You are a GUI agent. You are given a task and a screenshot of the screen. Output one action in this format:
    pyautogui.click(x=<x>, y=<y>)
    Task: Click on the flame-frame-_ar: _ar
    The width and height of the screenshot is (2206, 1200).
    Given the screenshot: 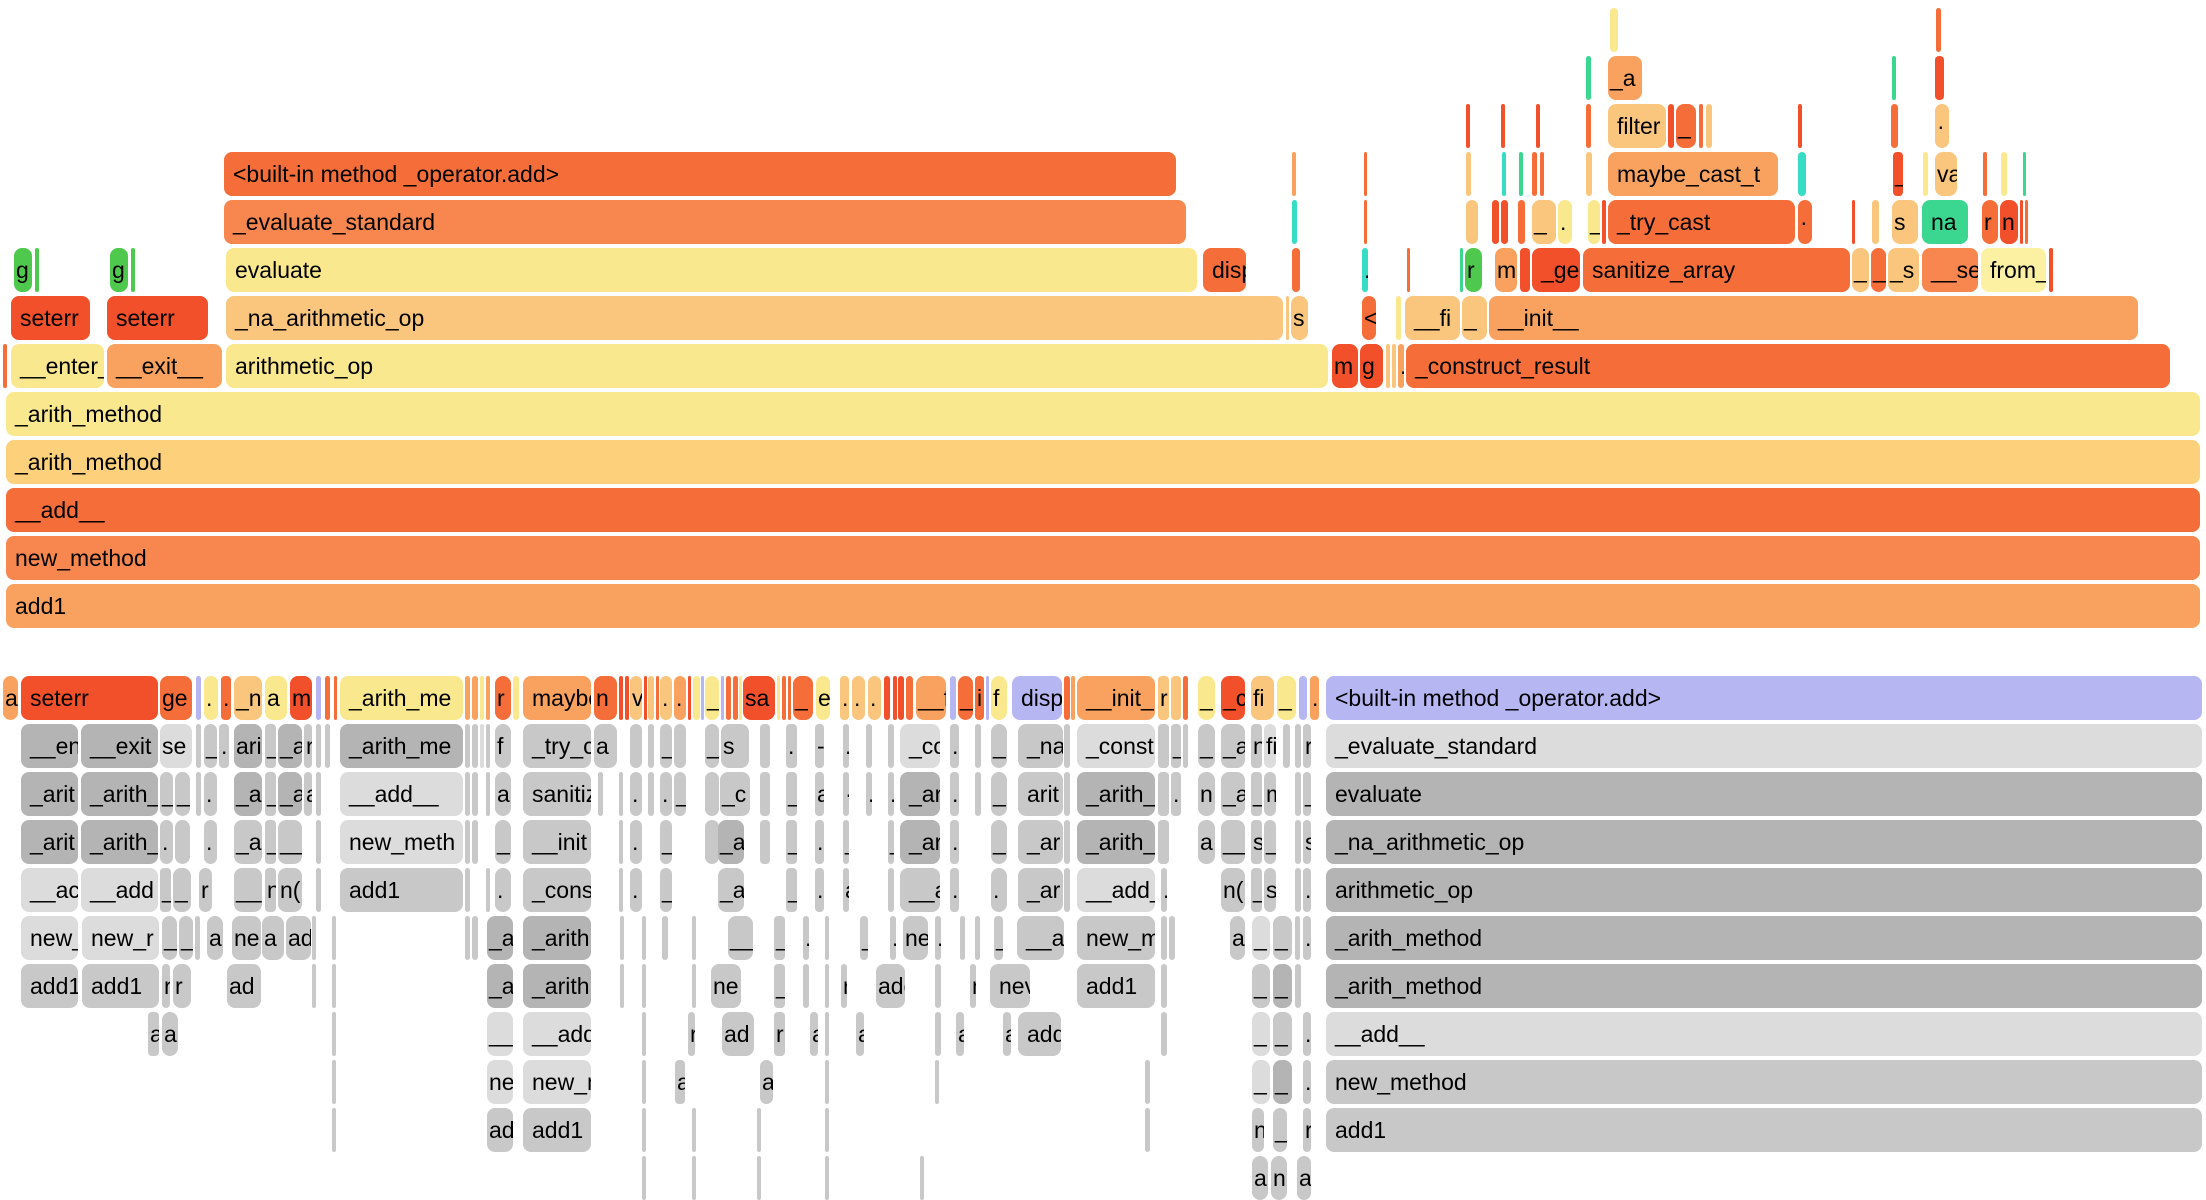 What is the action you would take?
    pyautogui.click(x=500, y=938)
    